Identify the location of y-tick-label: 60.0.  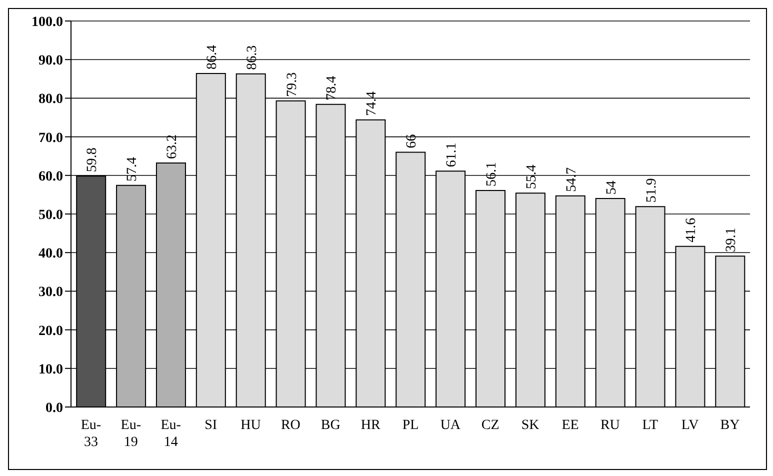
(50, 176).